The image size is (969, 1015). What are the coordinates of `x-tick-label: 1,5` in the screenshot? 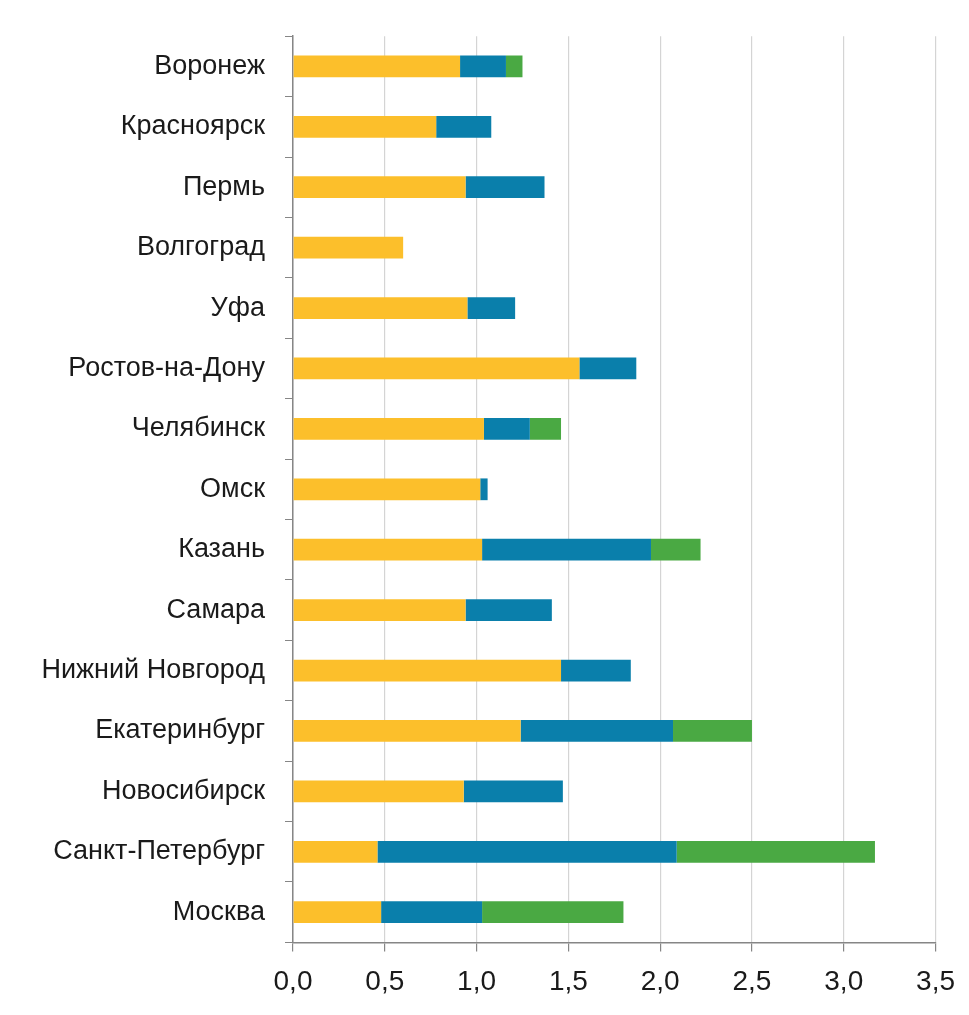 It's located at (568, 980).